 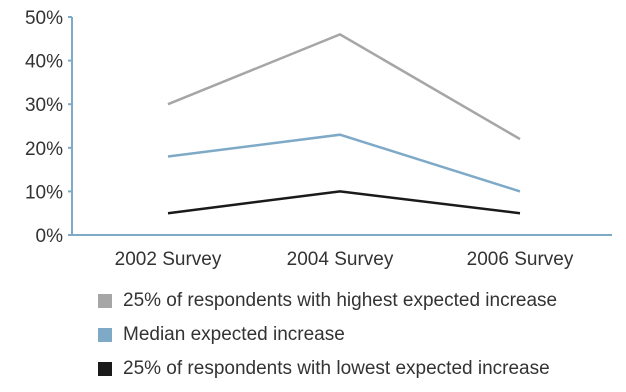 I want to click on y-tick-label: 30%, so click(x=44, y=105).